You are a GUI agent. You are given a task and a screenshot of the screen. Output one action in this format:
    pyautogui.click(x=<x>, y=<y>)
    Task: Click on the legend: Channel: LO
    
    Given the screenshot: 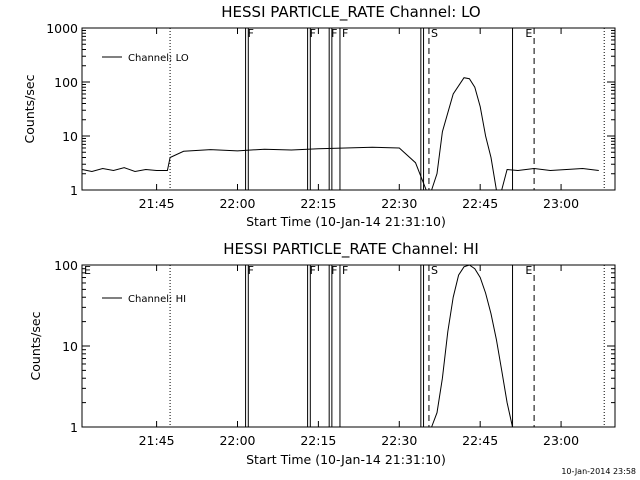 What is the action you would take?
    pyautogui.click(x=145, y=58)
    